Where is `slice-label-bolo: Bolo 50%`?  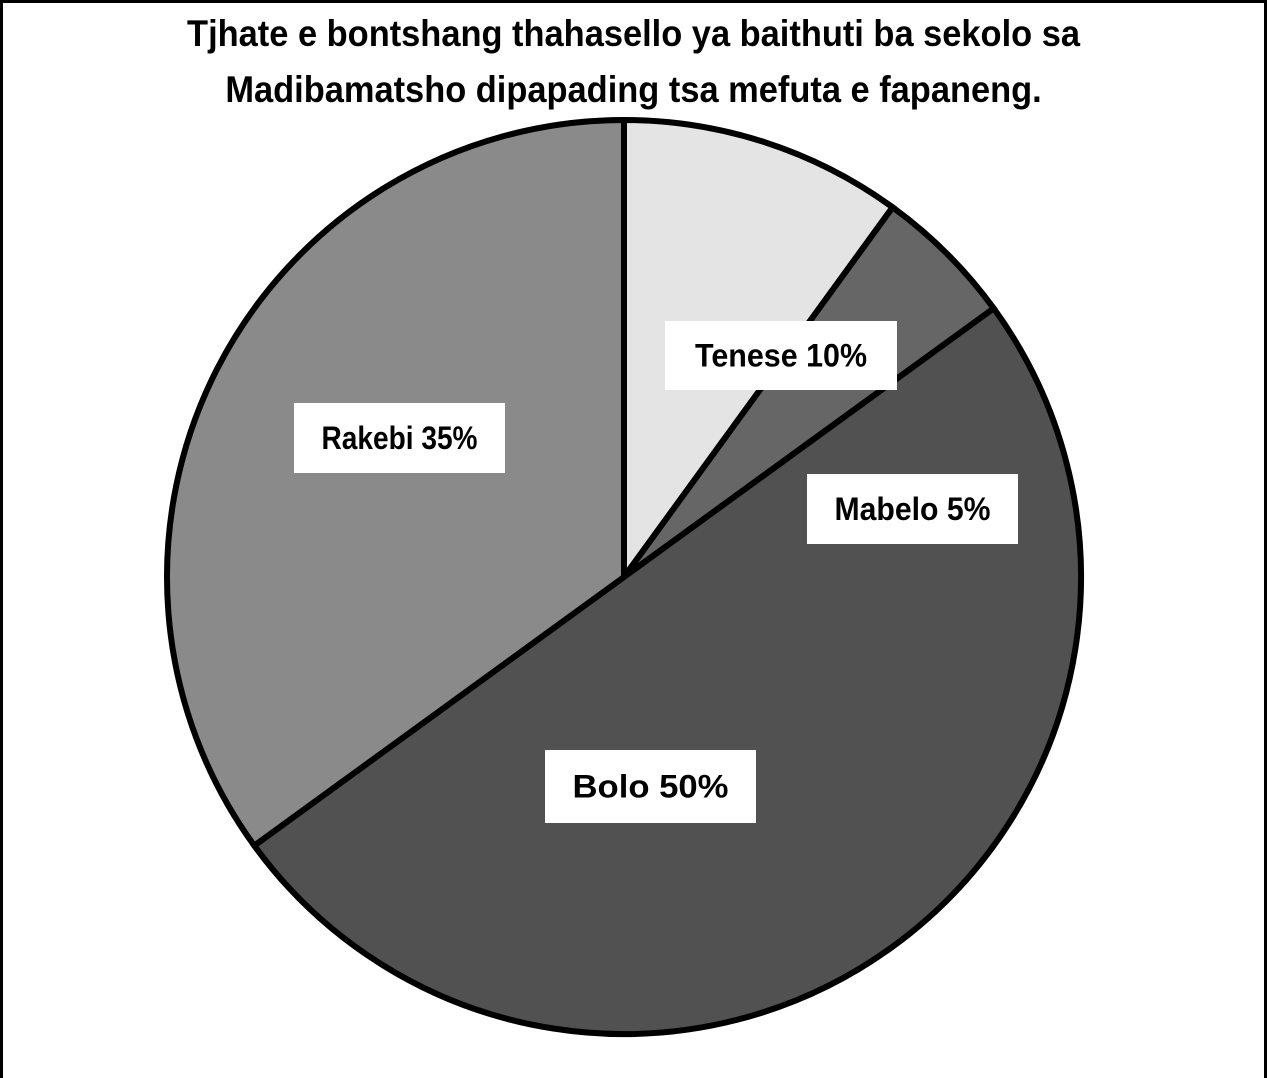
slice-label-bolo: Bolo 50% is located at coordinates (650, 786).